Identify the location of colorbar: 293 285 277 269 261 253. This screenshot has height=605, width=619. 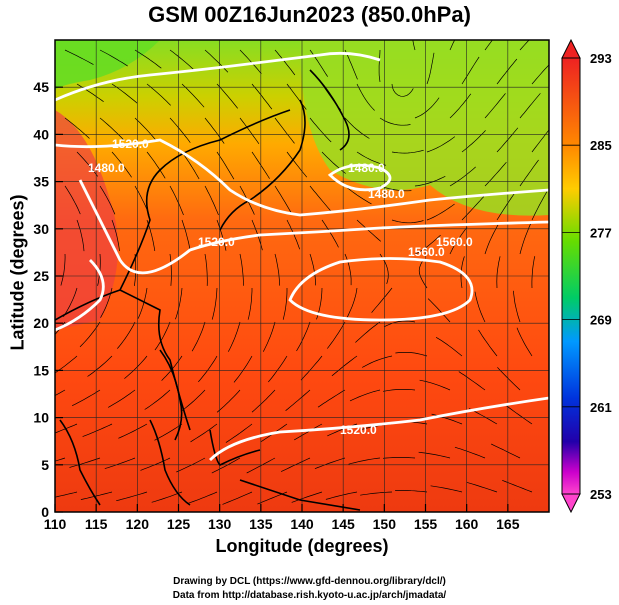
(586, 276).